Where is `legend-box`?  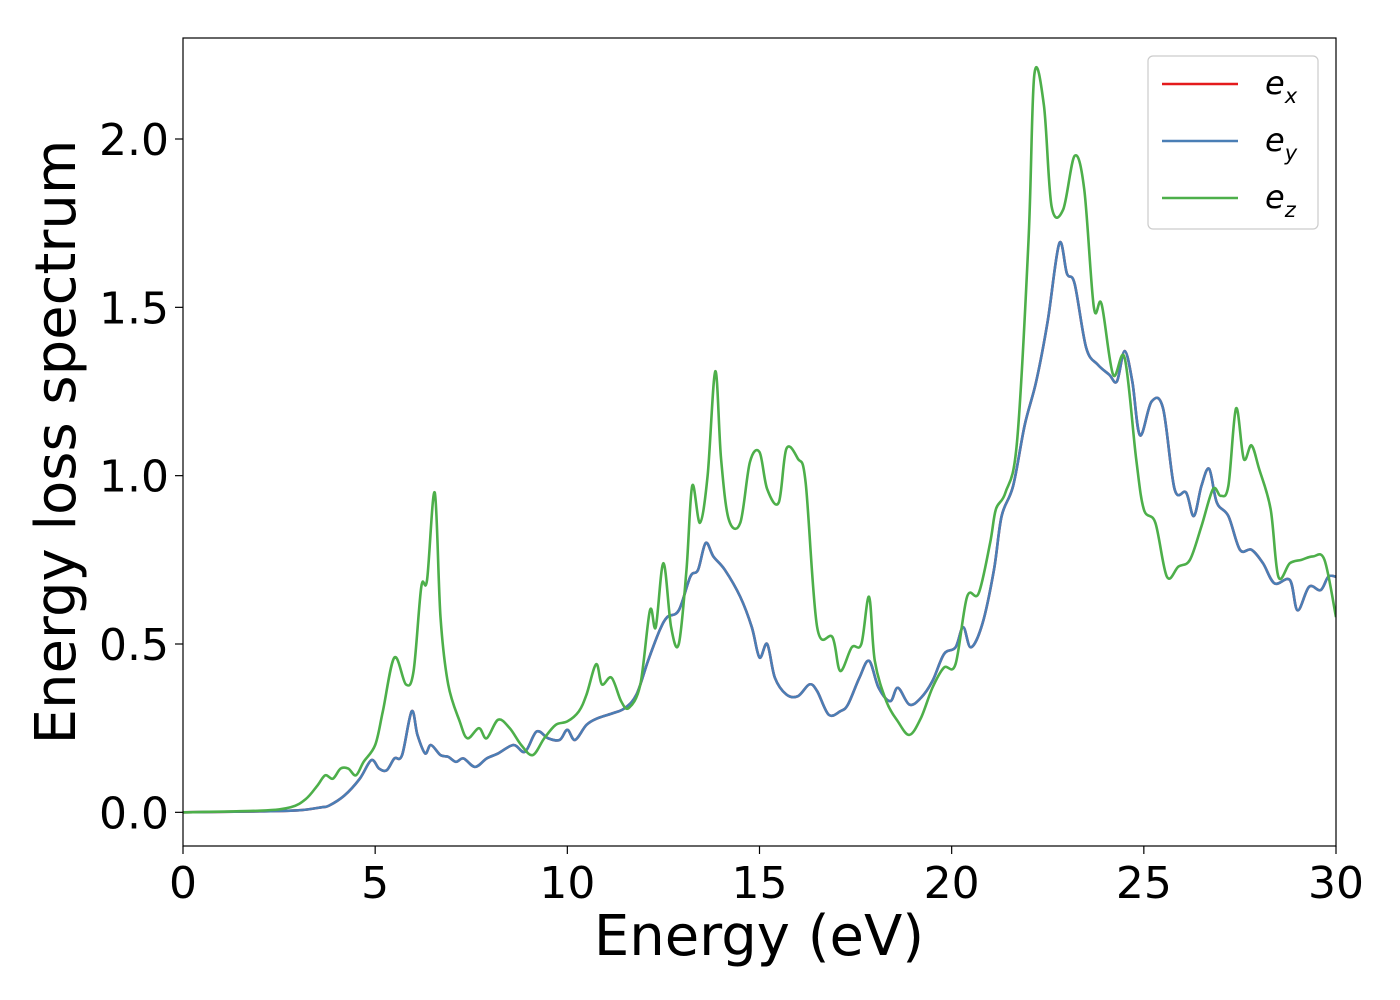 legend-box is located at coordinates (1233, 142).